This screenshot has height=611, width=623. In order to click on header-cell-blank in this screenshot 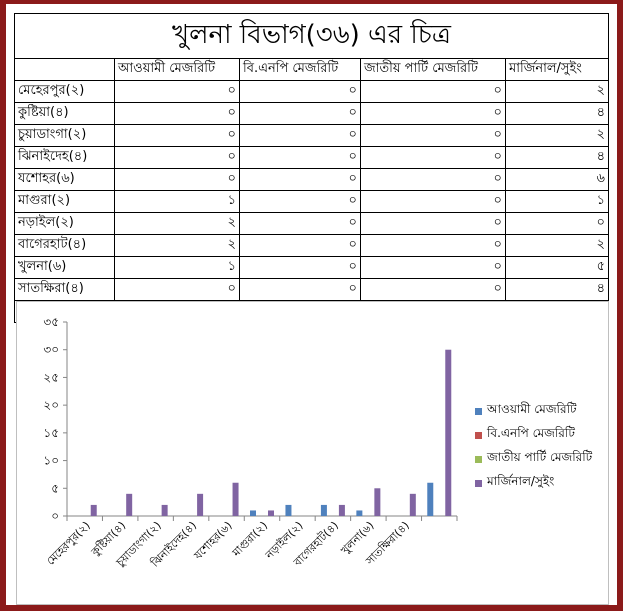, I will do `click(64, 69)`.